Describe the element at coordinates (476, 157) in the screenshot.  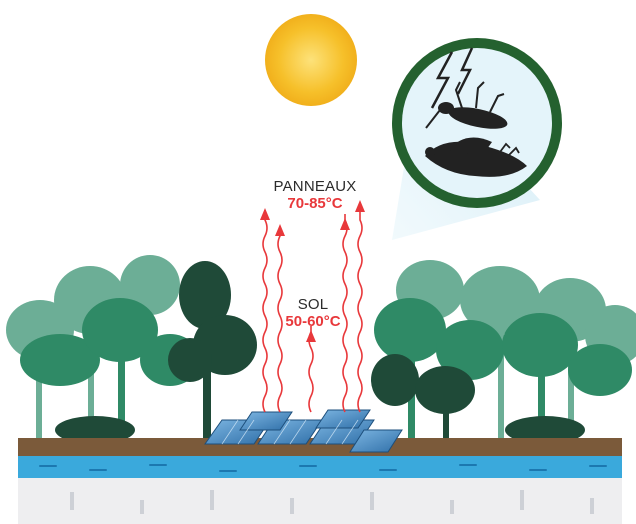
I see `dead-bird-icon` at that location.